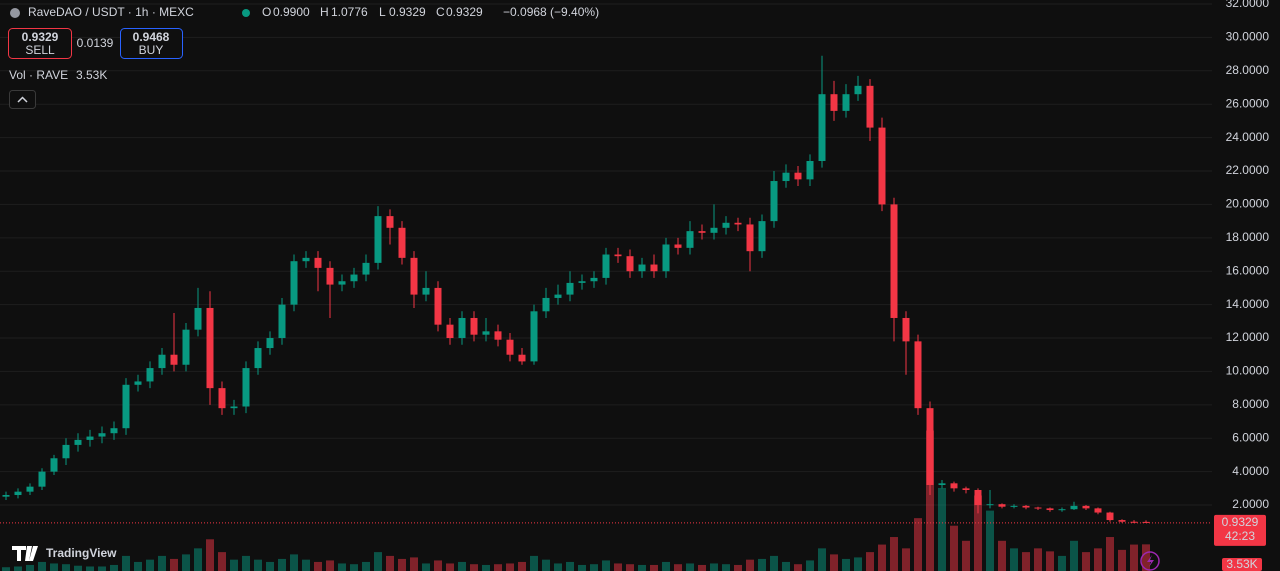  What do you see at coordinates (324, 12) in the screenshot?
I see `high-label: H` at bounding box center [324, 12].